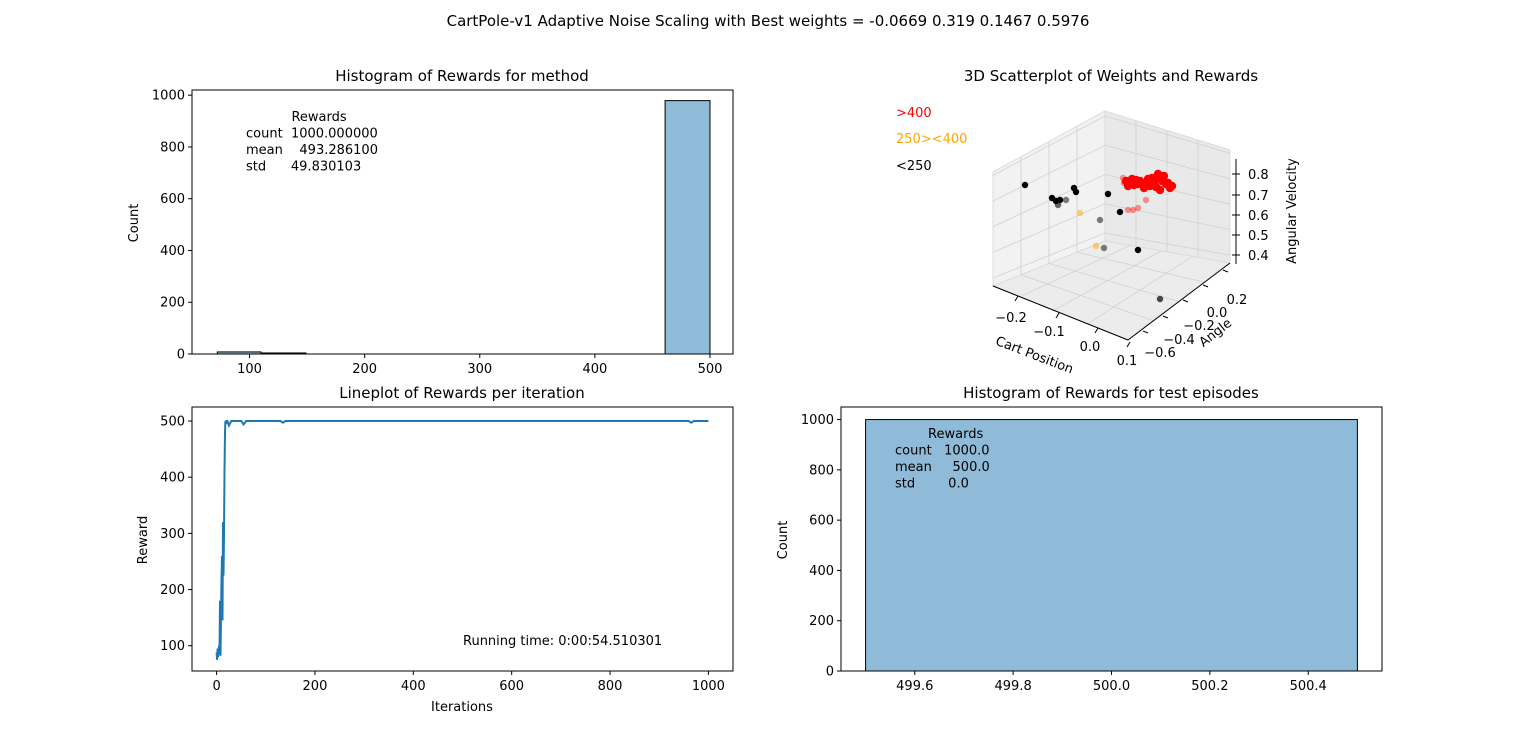 This screenshot has width=1536, height=754. Describe the element at coordinates (1011, 318) in the screenshot. I see `xtick-label: −0.2` at that location.